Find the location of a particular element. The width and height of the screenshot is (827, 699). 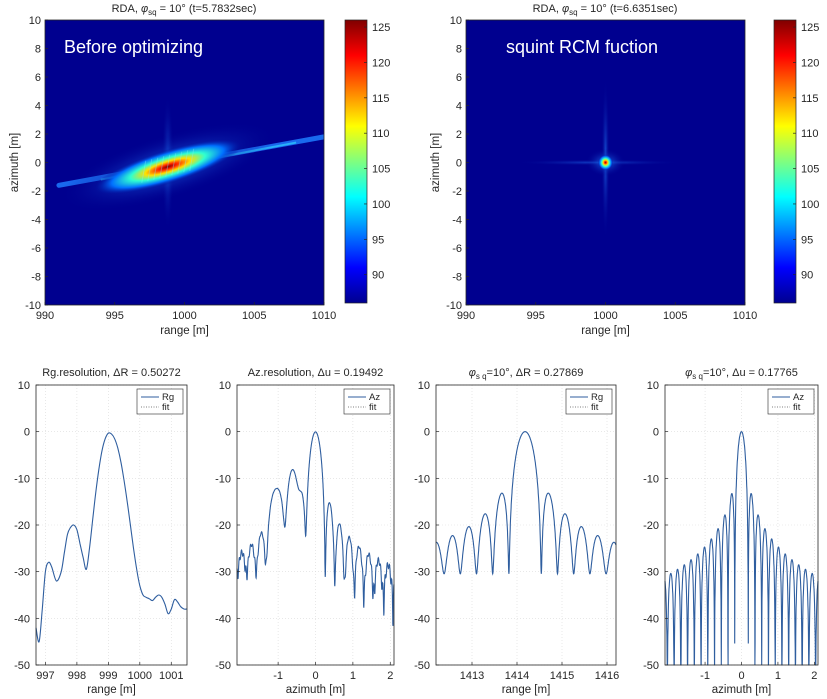

plot-annotation: Before optimizing is located at coordinates (133, 47).